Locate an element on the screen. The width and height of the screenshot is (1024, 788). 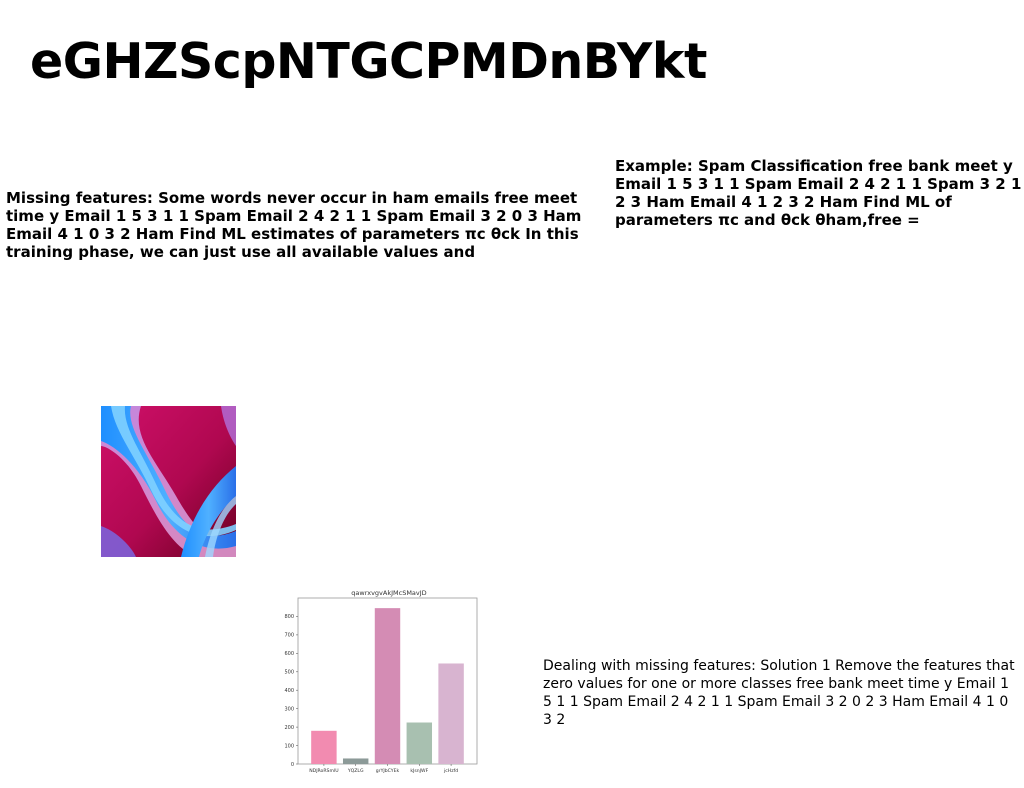
y-tick-label: 700 is located at coordinates (289, 636).